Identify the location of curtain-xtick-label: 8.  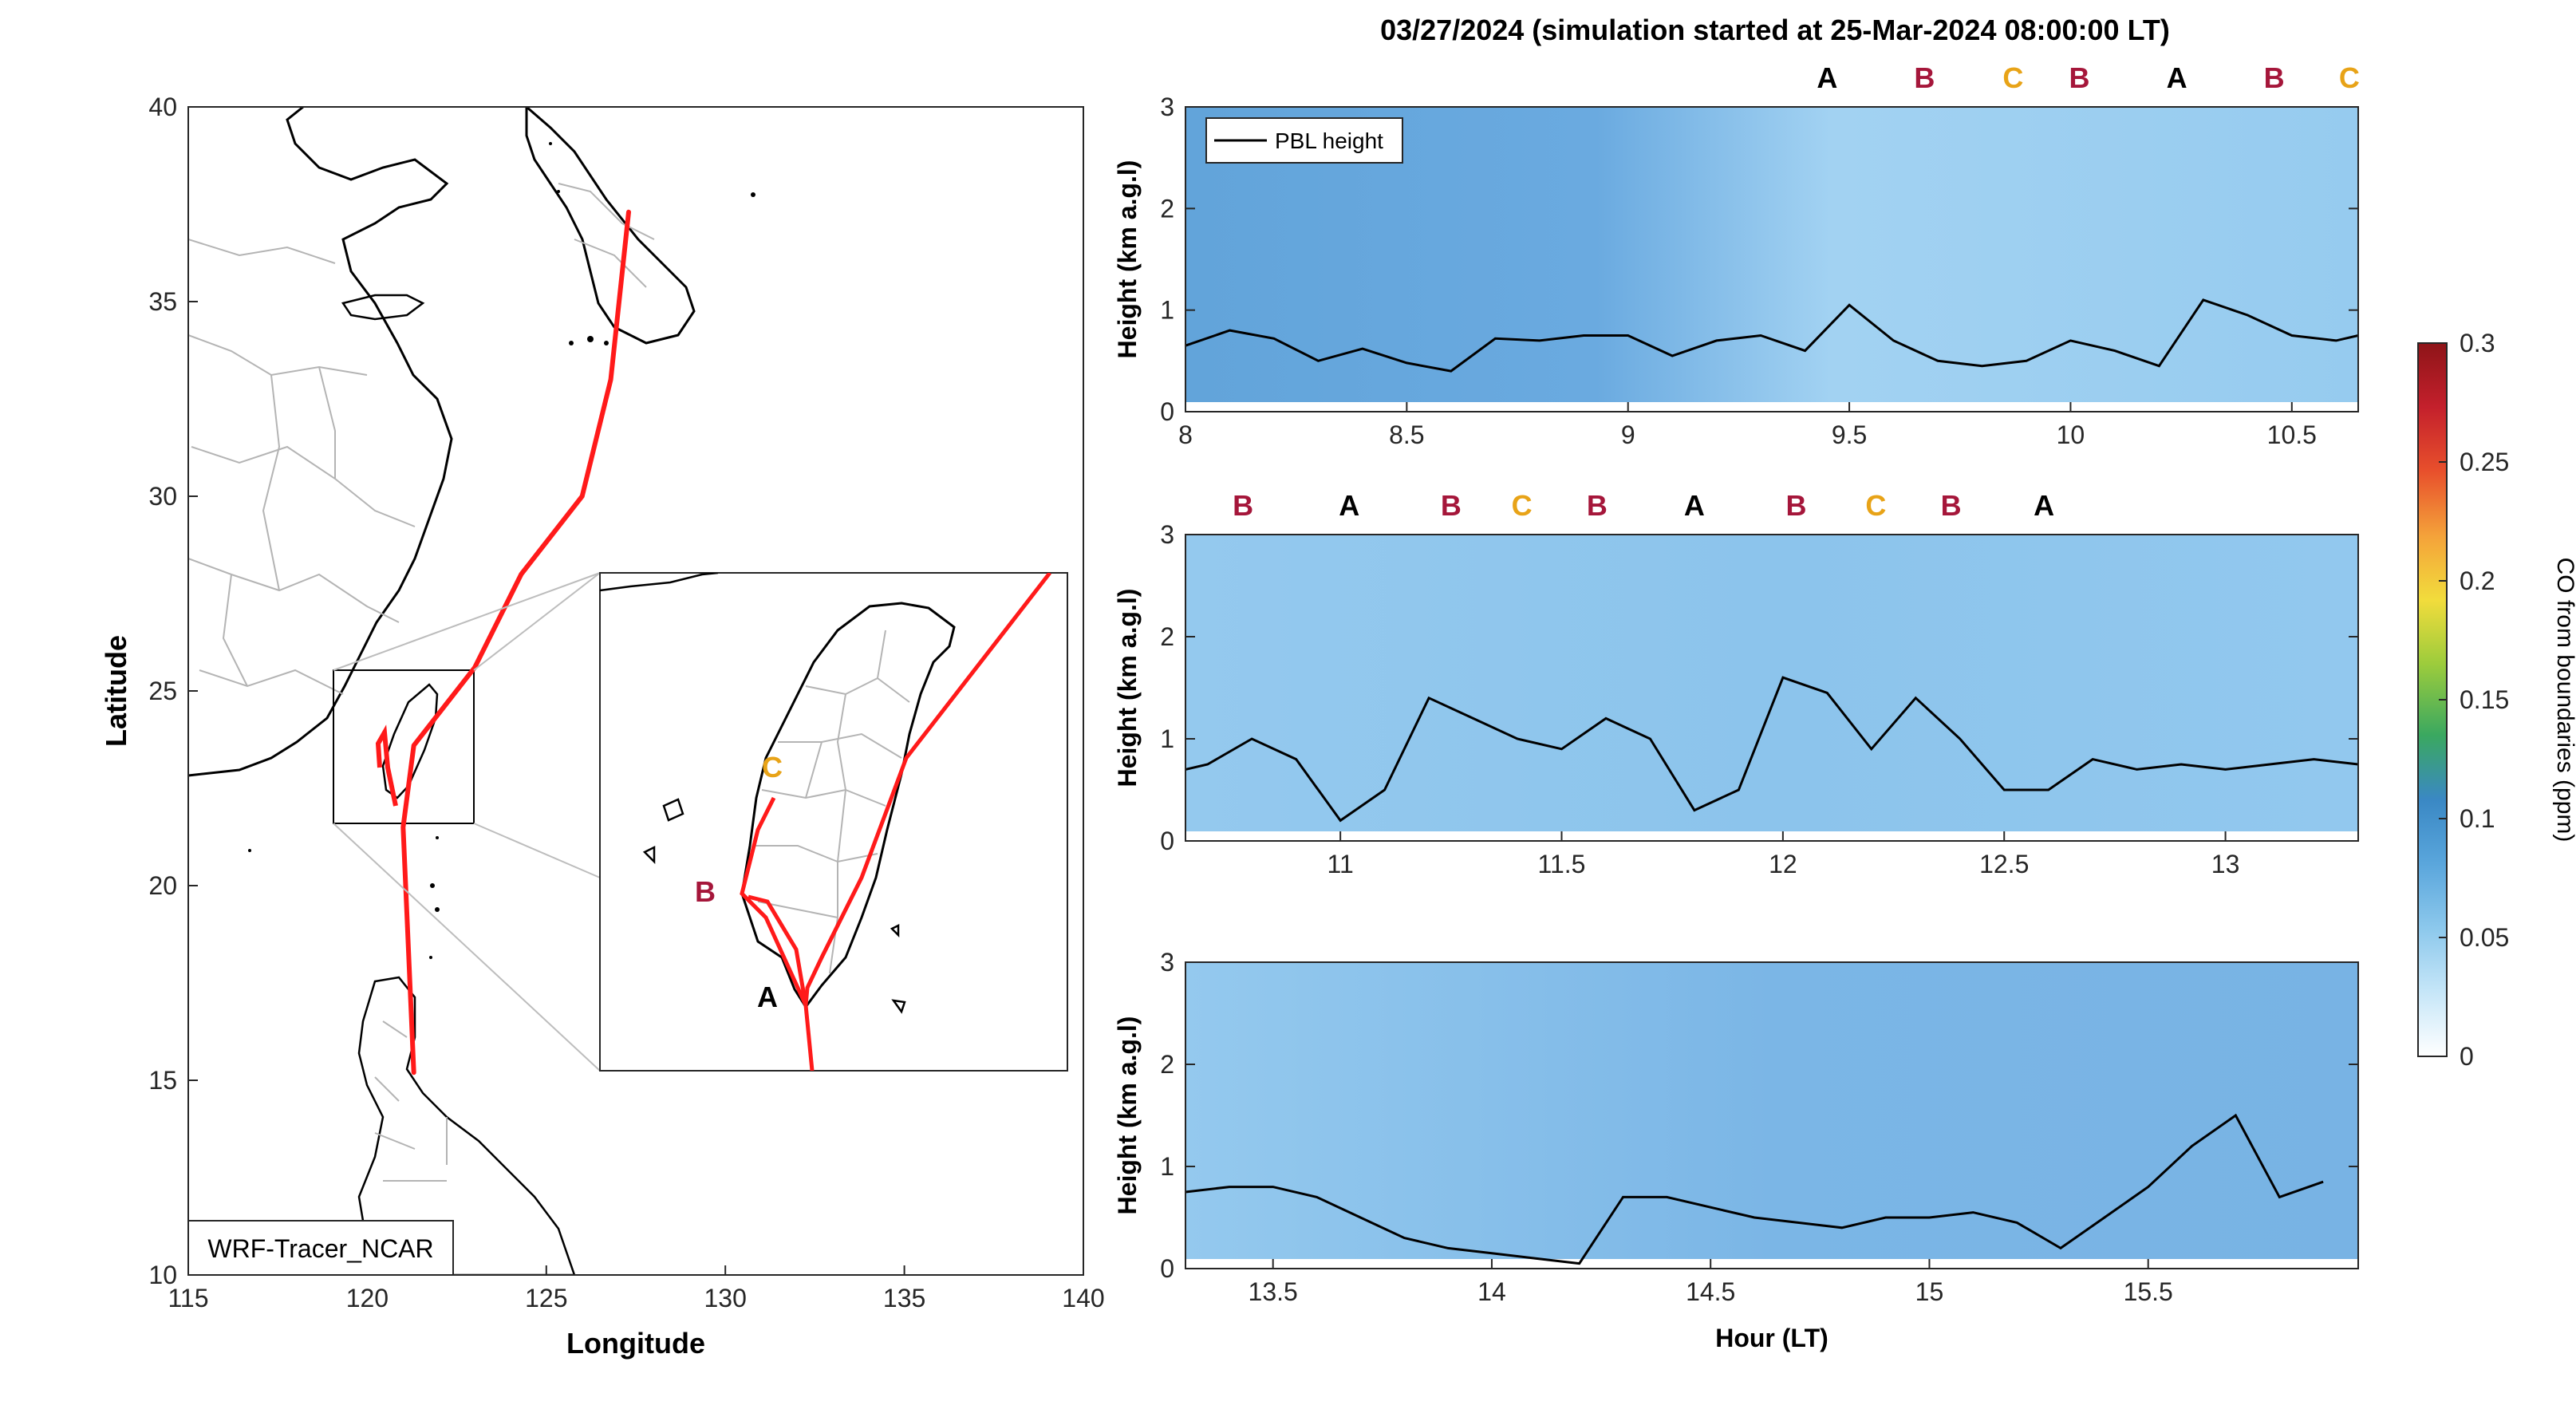
(1185, 434).